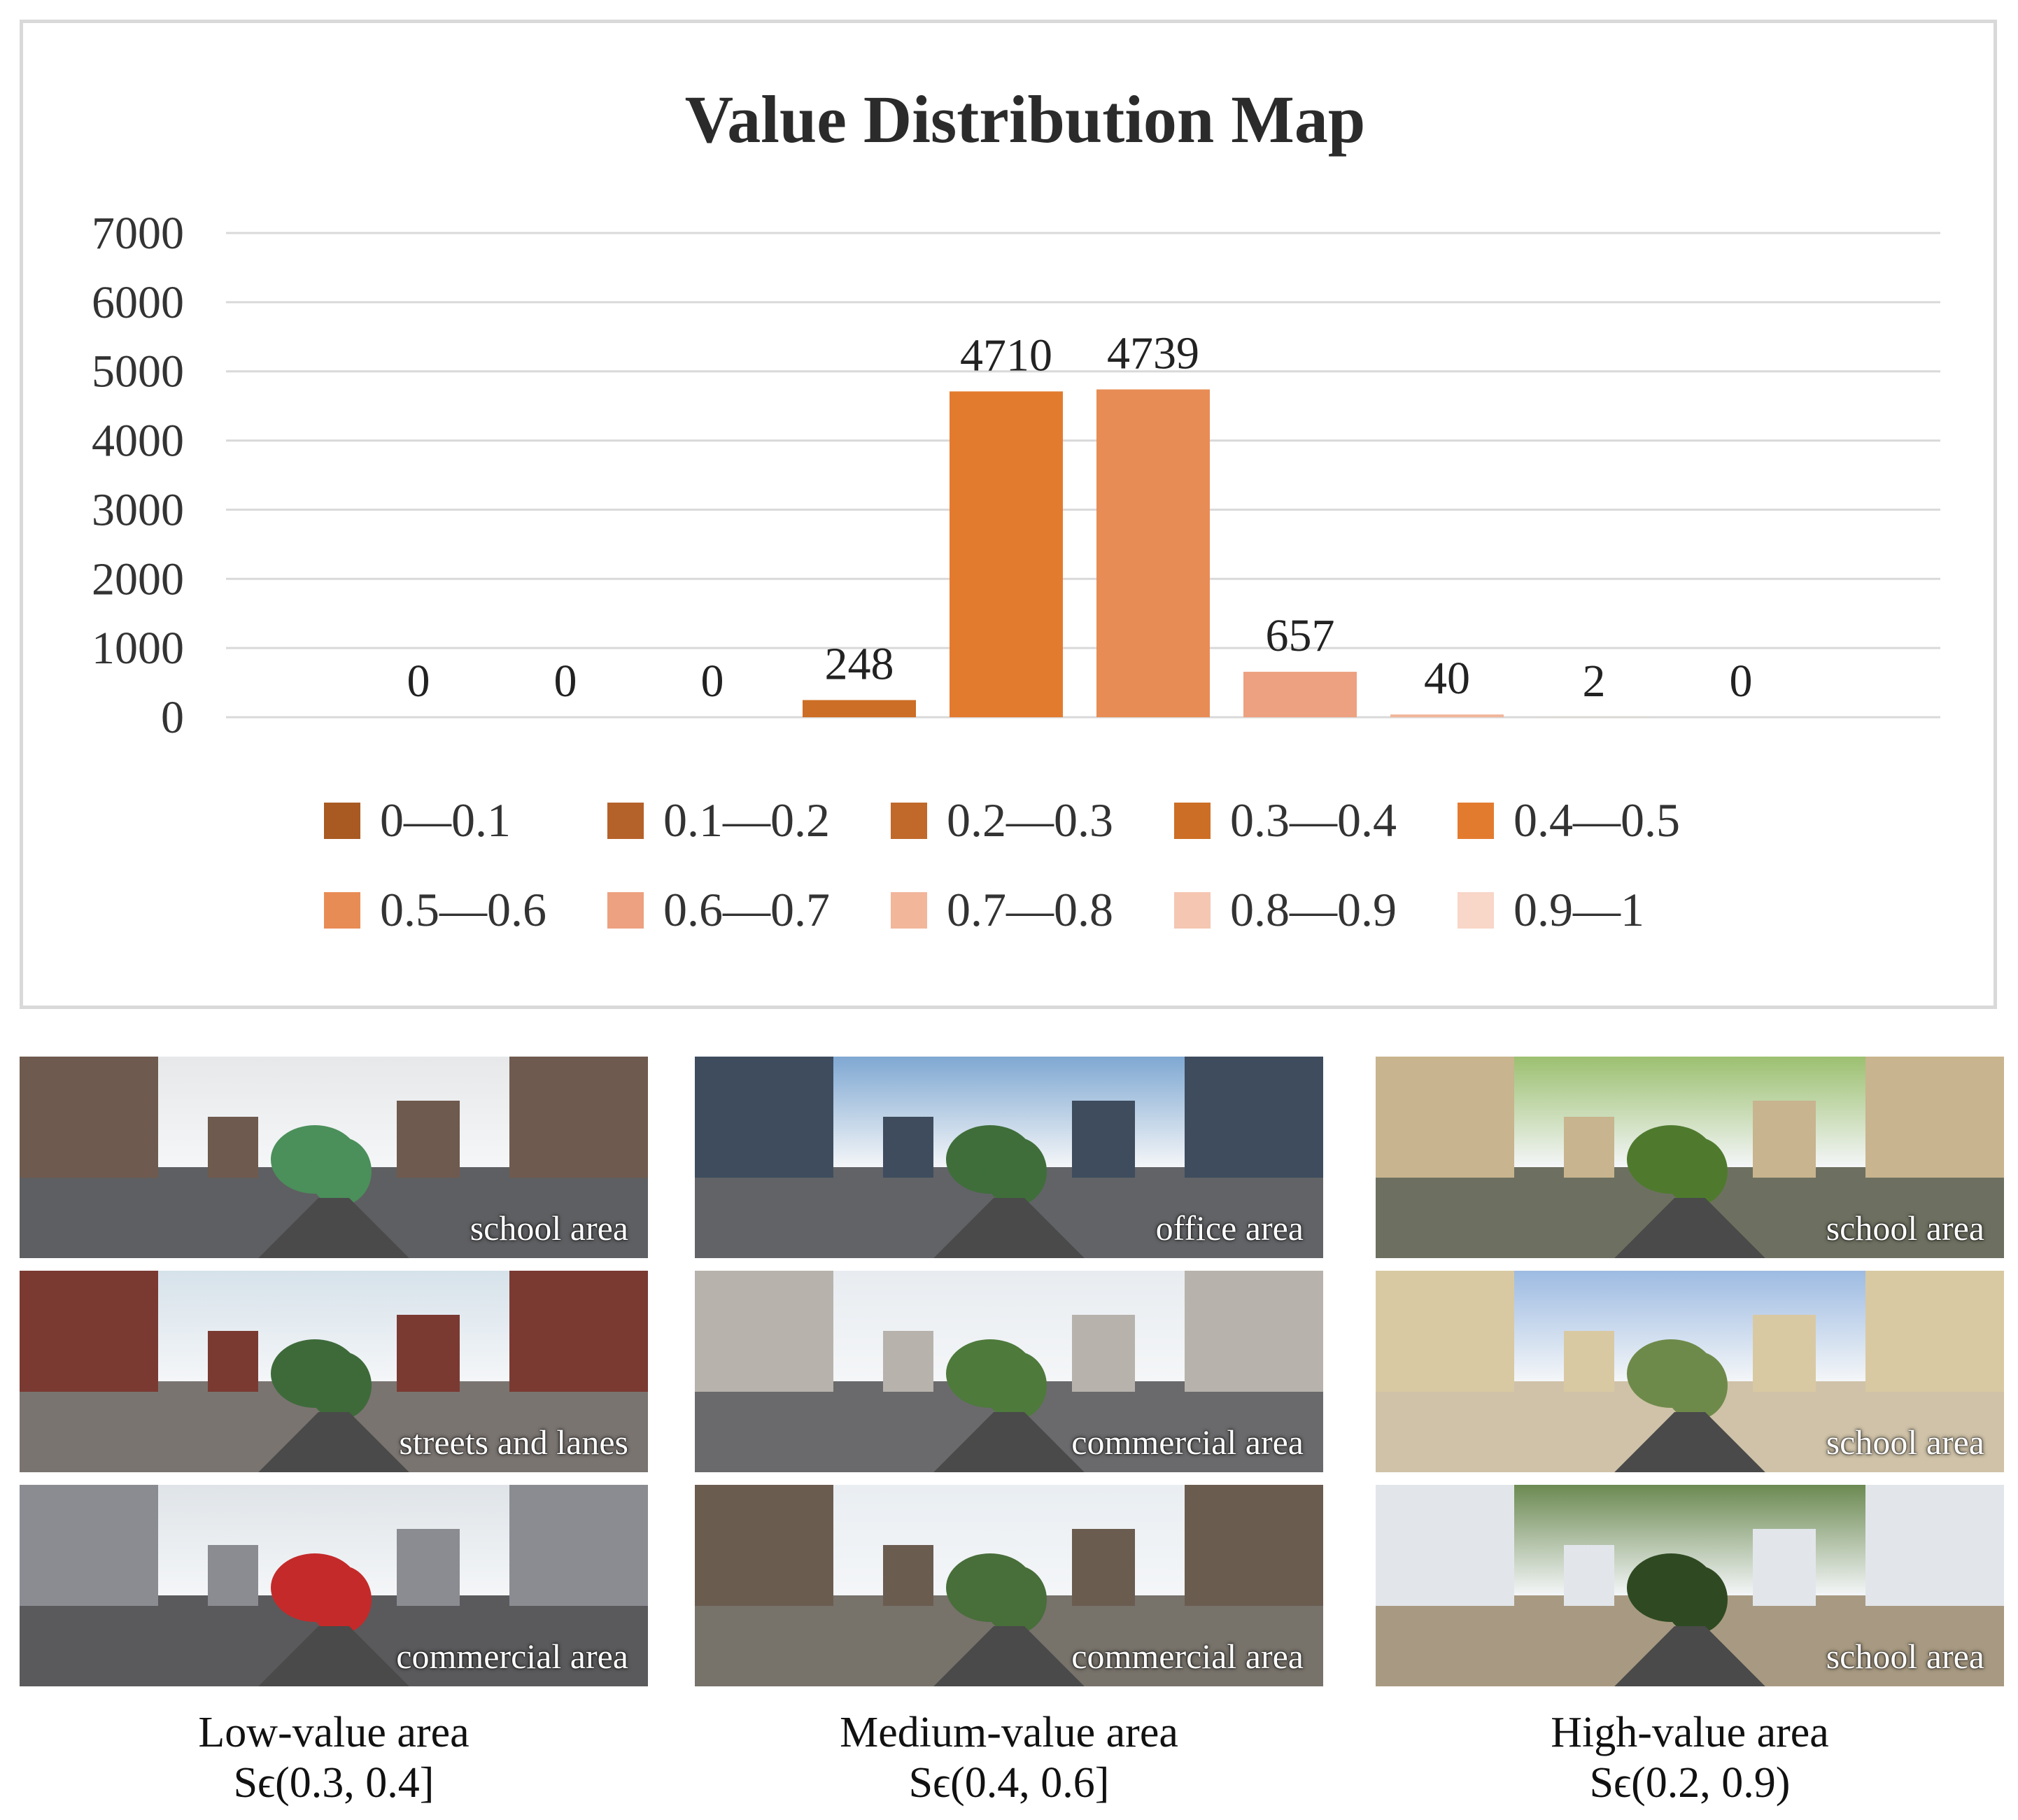  I want to click on data-label-layer: 0 0 0 248 4710 4739 657 40 2 0, so click(1080, 517).